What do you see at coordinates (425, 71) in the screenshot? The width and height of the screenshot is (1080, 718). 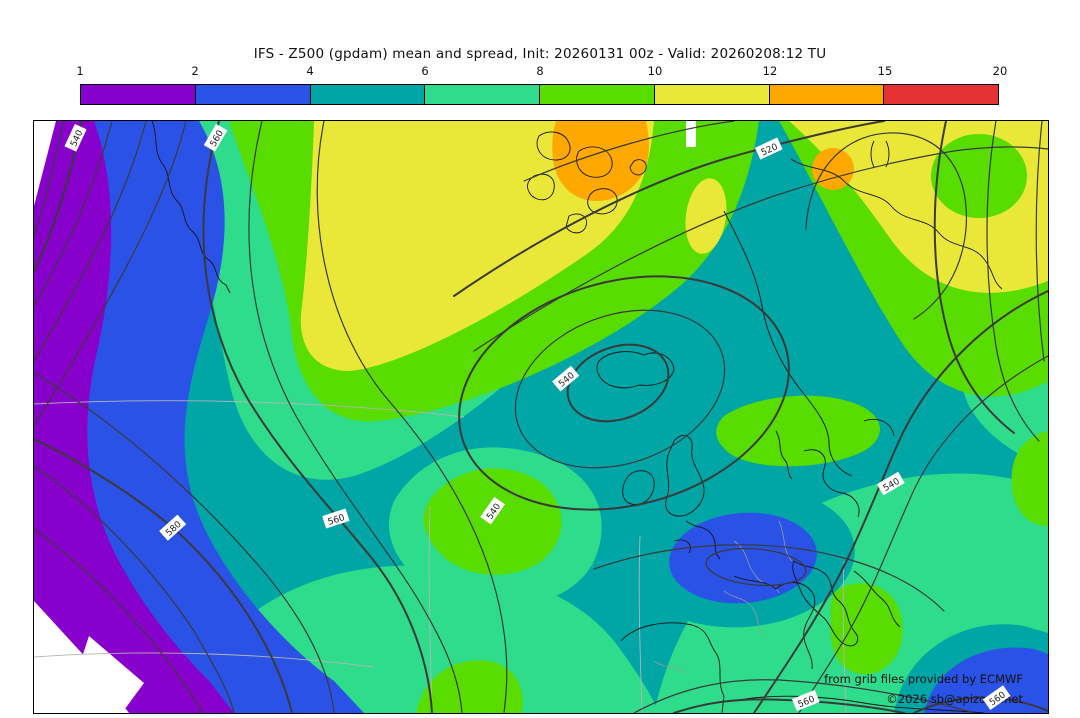 I see `colorbar-tick-label: 6` at bounding box center [425, 71].